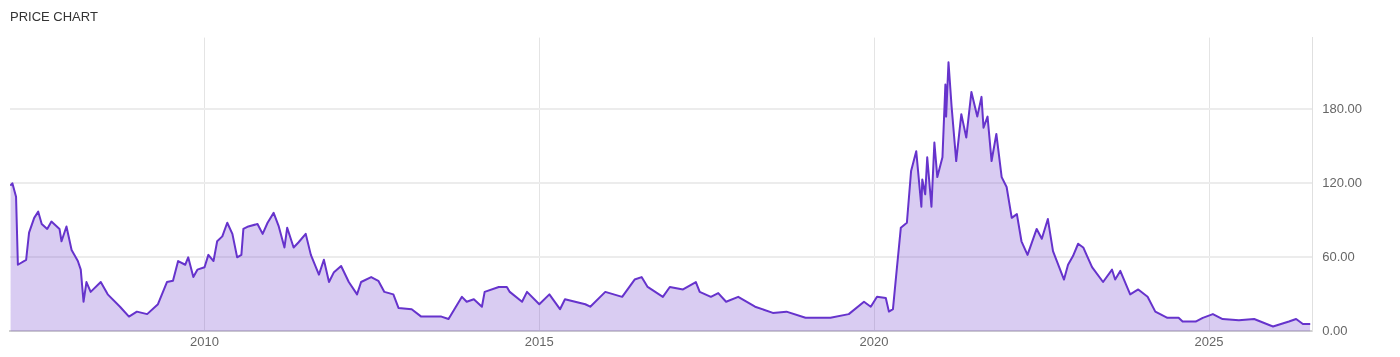  Describe the element at coordinates (1209, 341) in the screenshot. I see `x-tick-label: 2025` at that location.